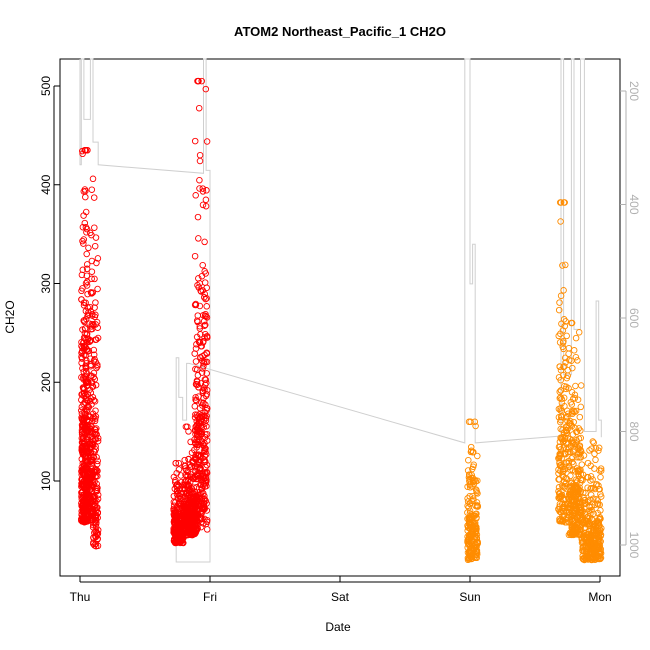  Describe the element at coordinates (46, 481) in the screenshot. I see `y-tick-label: 100` at that location.